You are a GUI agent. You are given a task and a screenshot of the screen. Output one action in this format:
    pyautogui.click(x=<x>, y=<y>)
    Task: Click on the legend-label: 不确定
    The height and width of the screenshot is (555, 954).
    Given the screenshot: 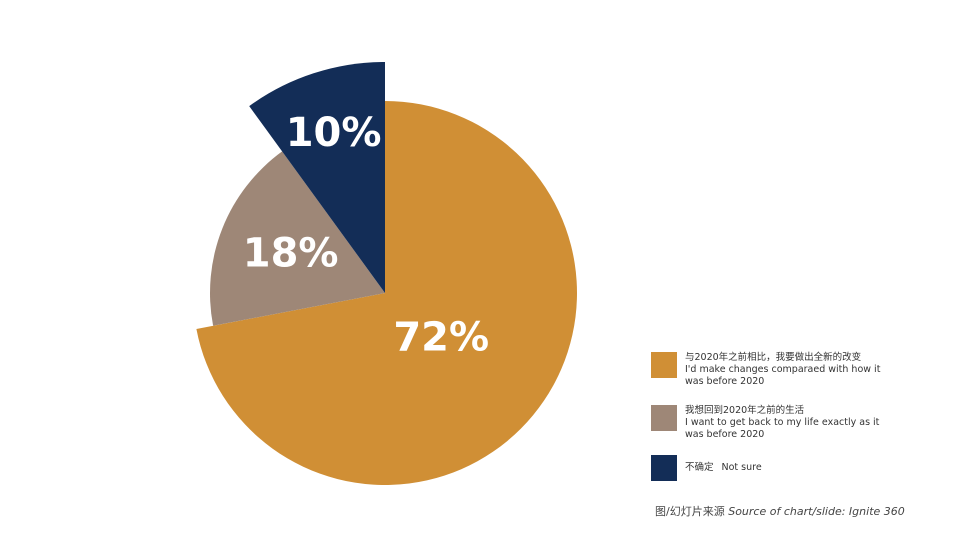 What is the action you would take?
    pyautogui.click(x=699, y=467)
    